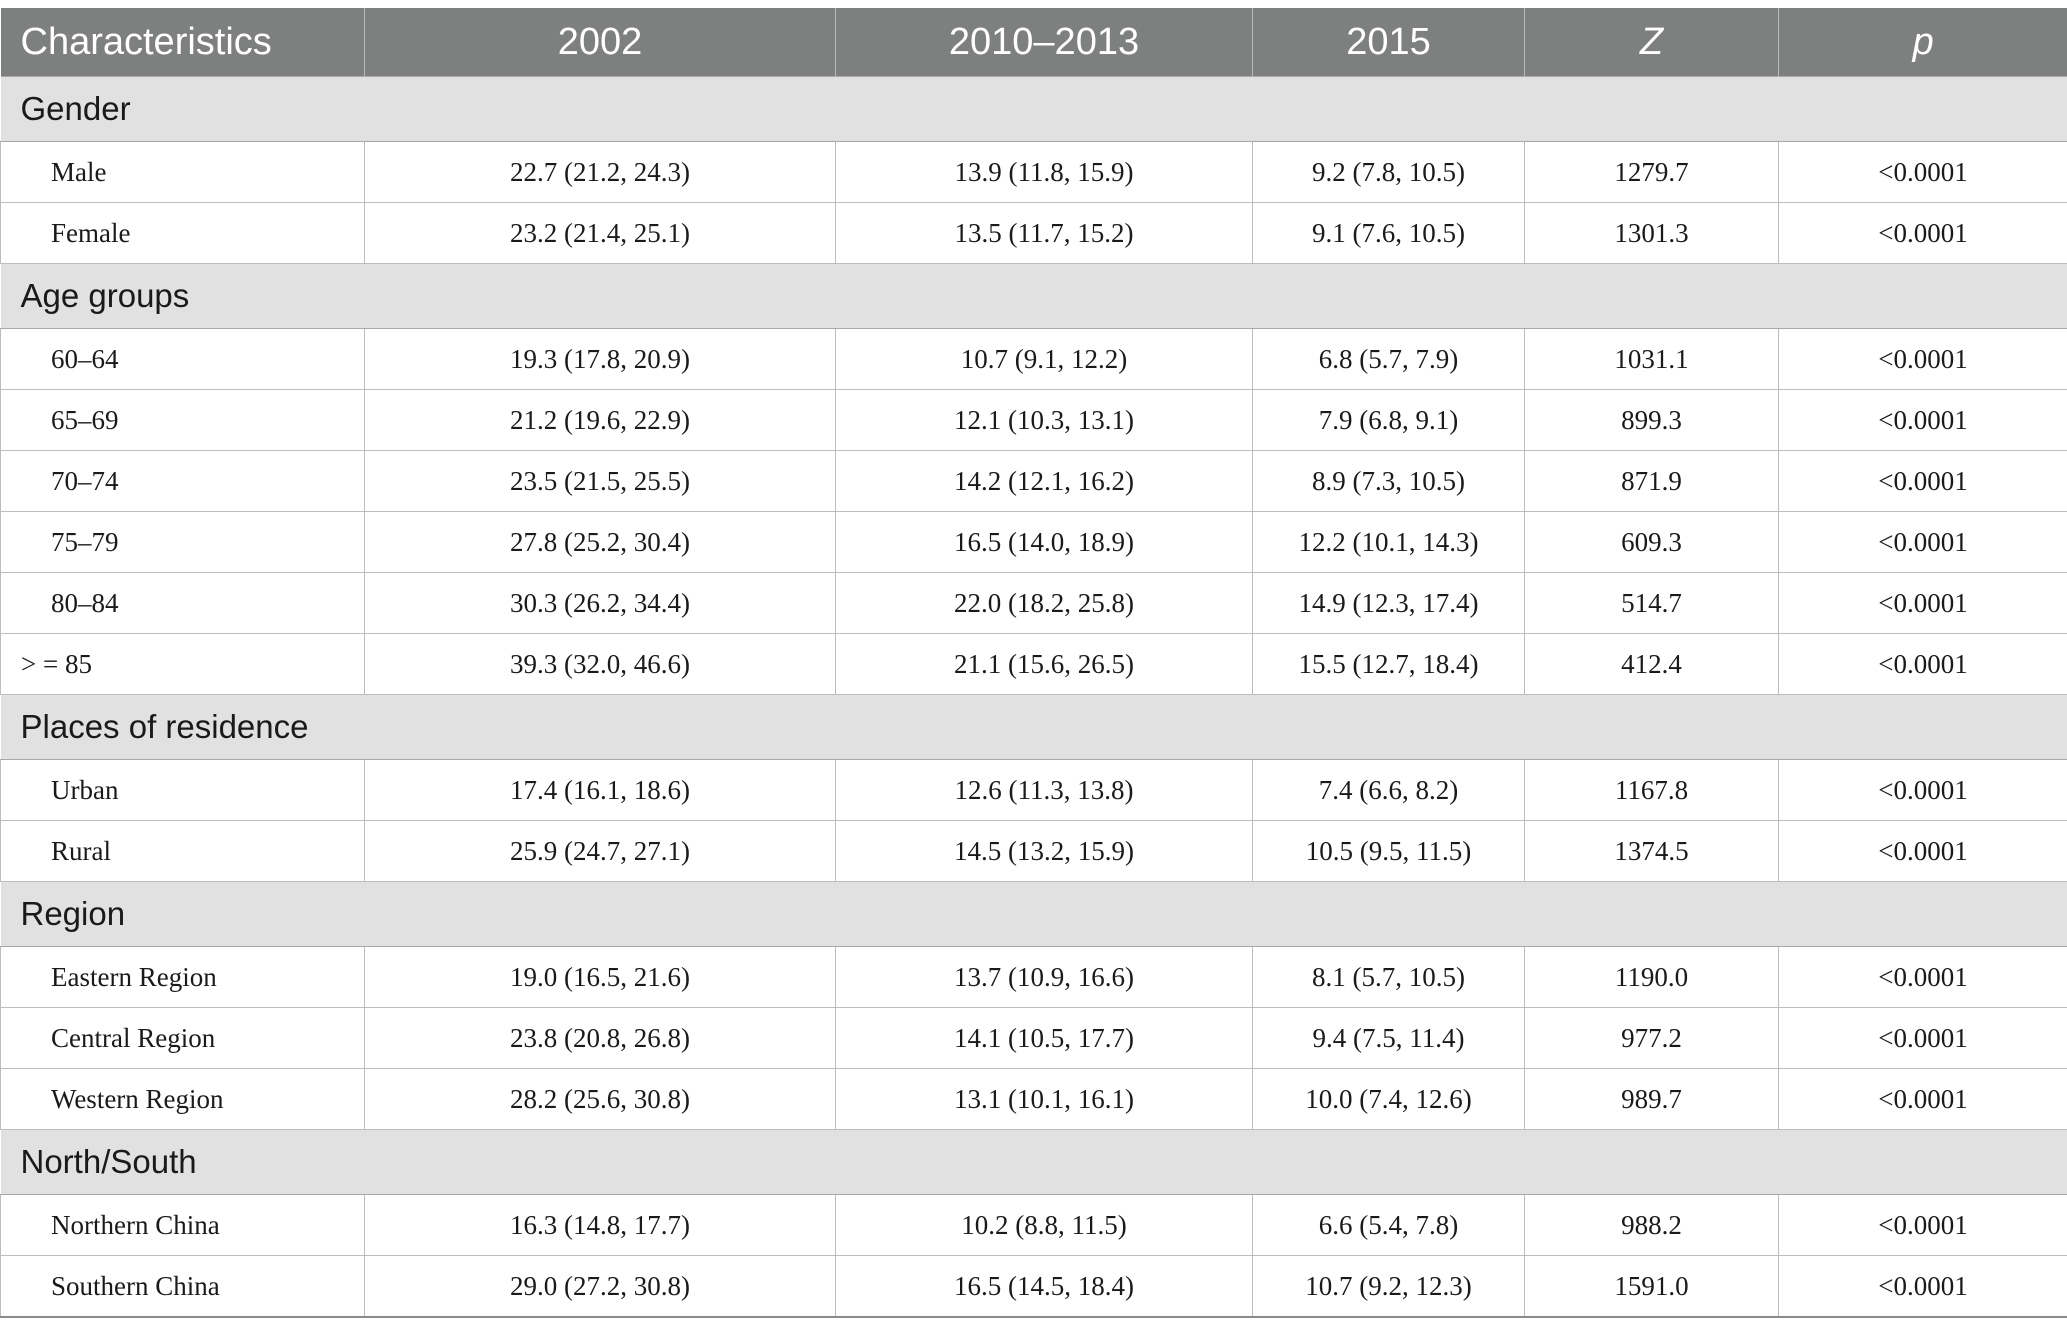 The width and height of the screenshot is (2067, 1342). What do you see at coordinates (1922, 42) in the screenshot?
I see `header-p: p` at bounding box center [1922, 42].